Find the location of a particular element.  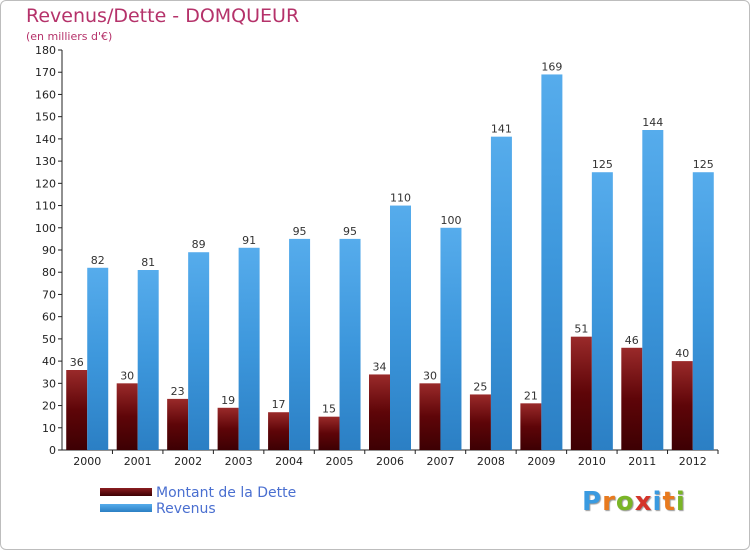

logo-letter: t is located at coordinates (669, 502).